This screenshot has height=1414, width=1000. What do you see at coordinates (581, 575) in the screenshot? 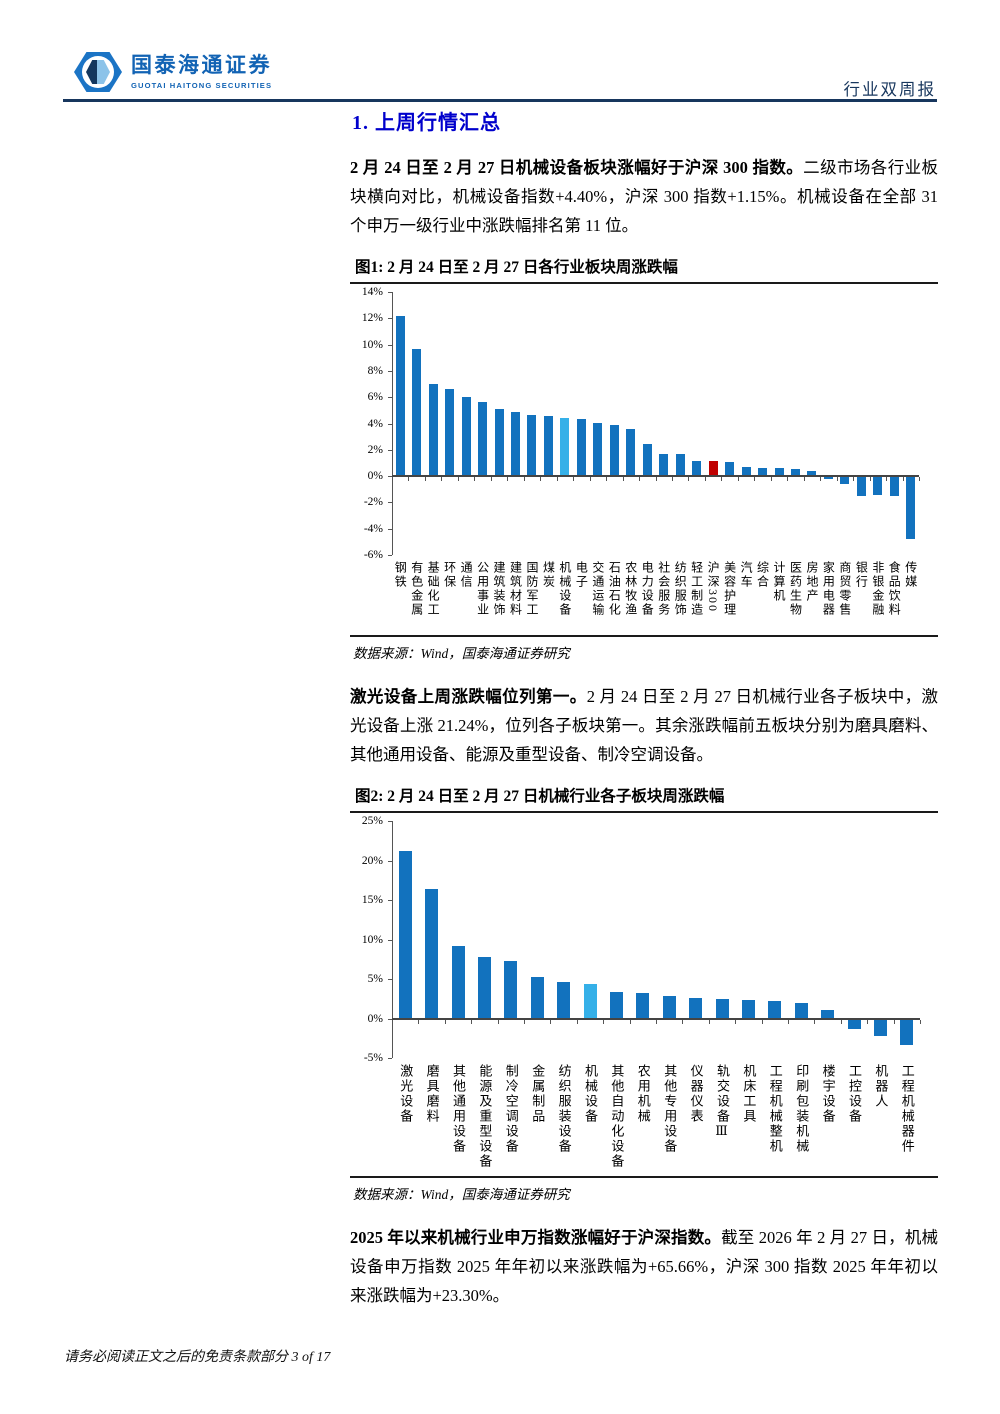
I see `x-category-label: 电子` at bounding box center [581, 575].